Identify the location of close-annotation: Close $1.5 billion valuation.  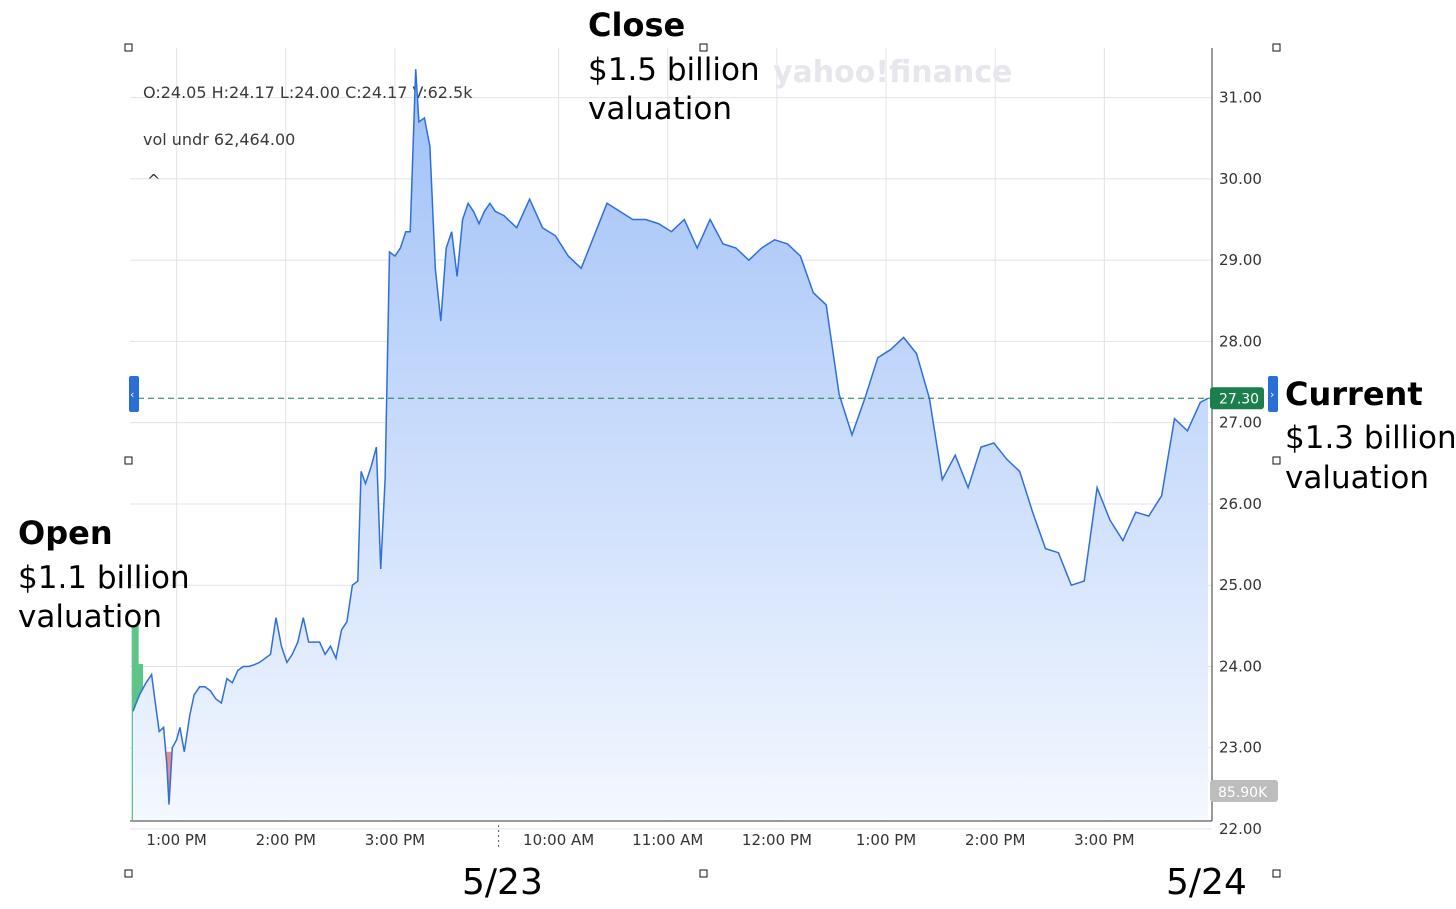
(674, 66).